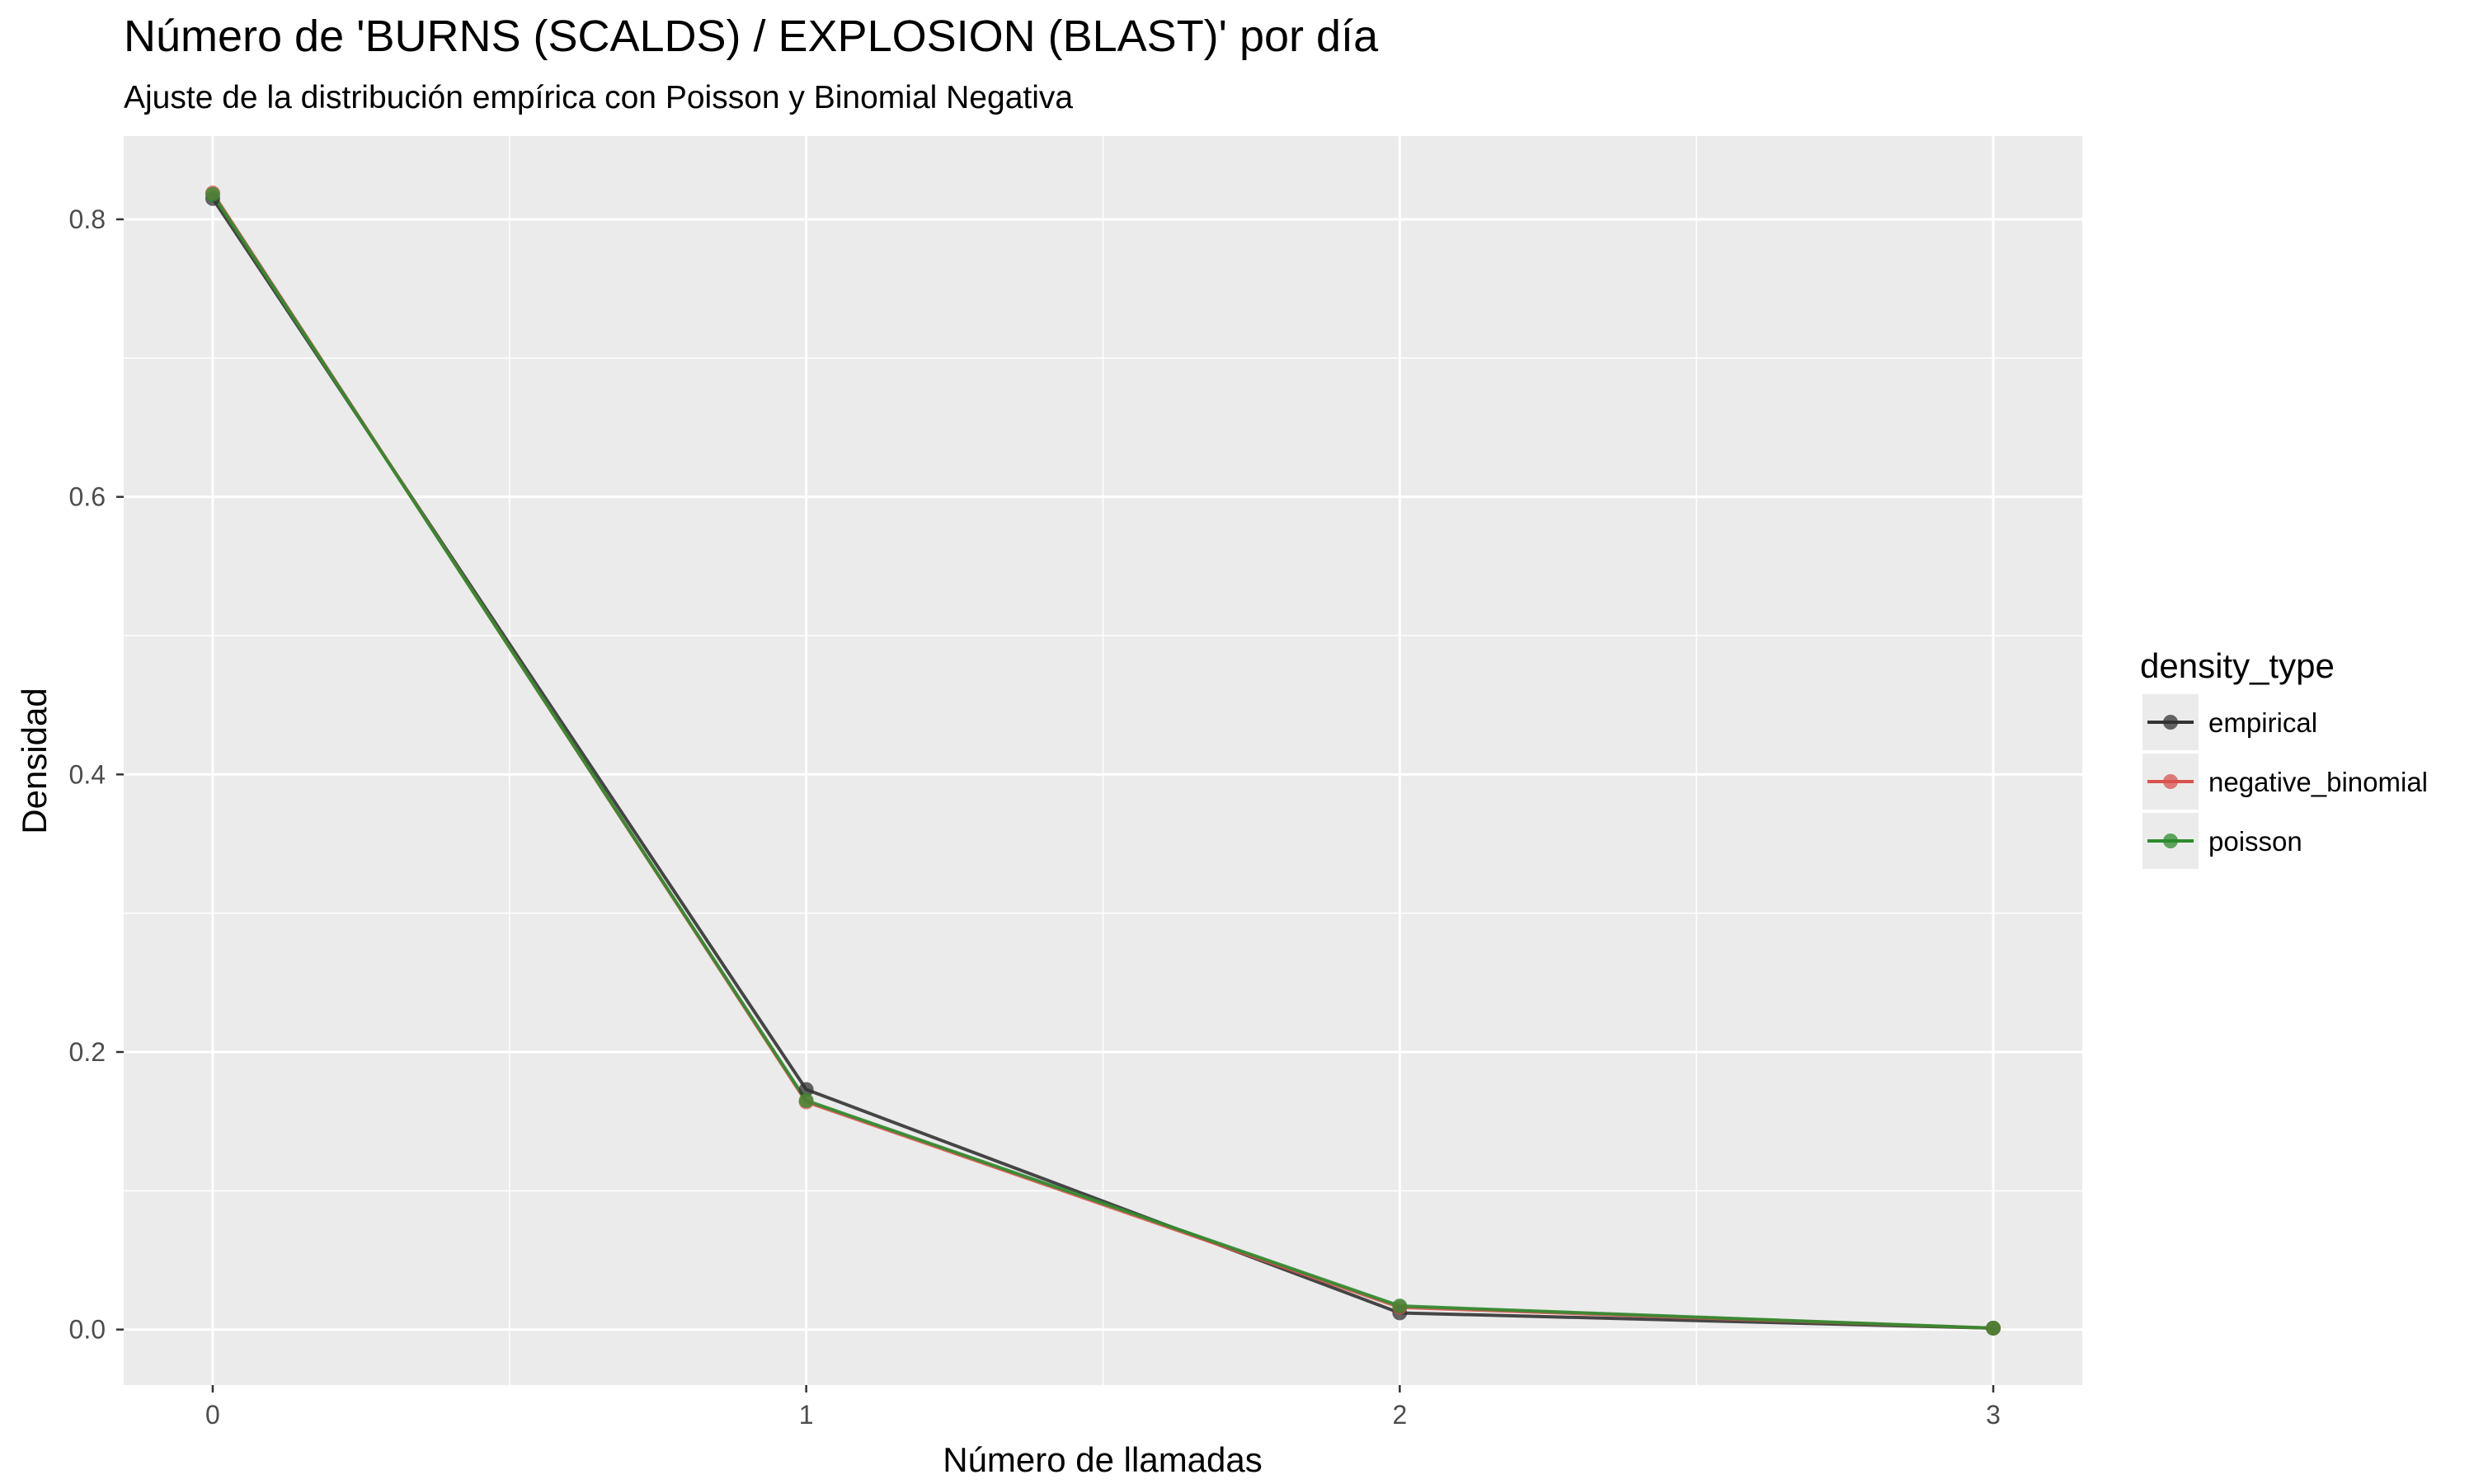 The width and height of the screenshot is (2474, 1484). I want to click on legend-label-poisson: poisson, so click(2255, 841).